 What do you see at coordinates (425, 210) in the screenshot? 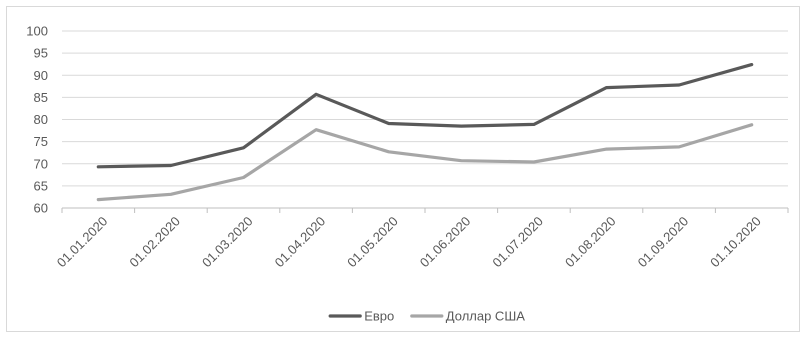
I see `axes` at bounding box center [425, 210].